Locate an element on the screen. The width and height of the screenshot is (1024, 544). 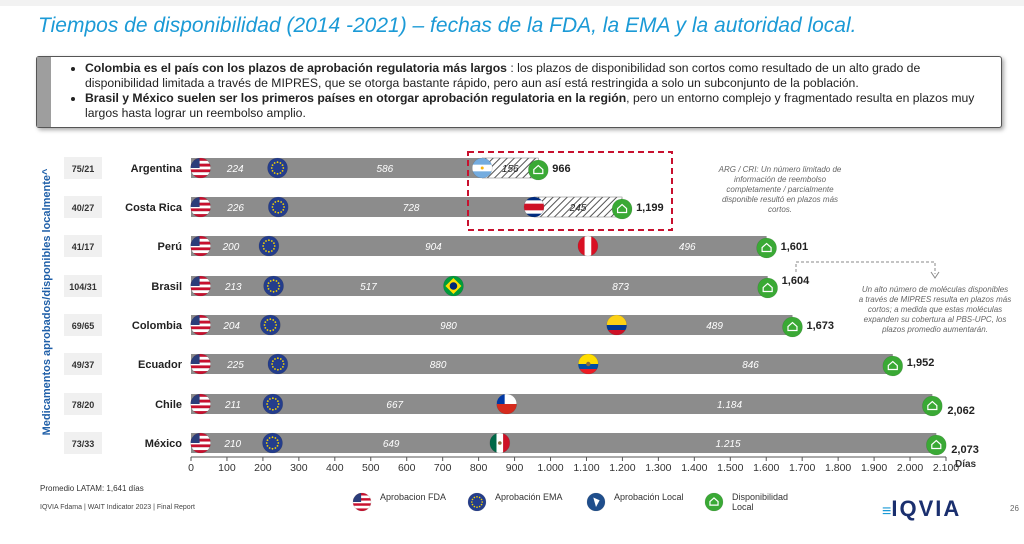
legend-local-availability-label: Disponibilidad Local is located at coordinates (760, 502).